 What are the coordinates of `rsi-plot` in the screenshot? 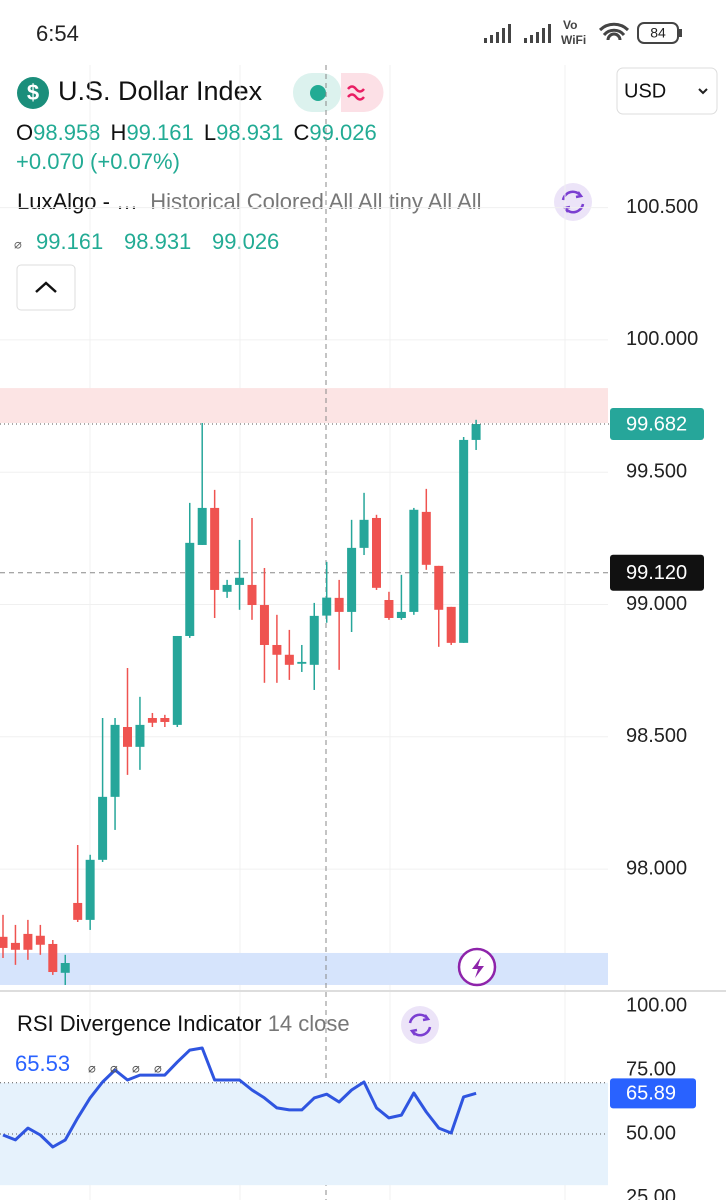 It's located at (304, 1116).